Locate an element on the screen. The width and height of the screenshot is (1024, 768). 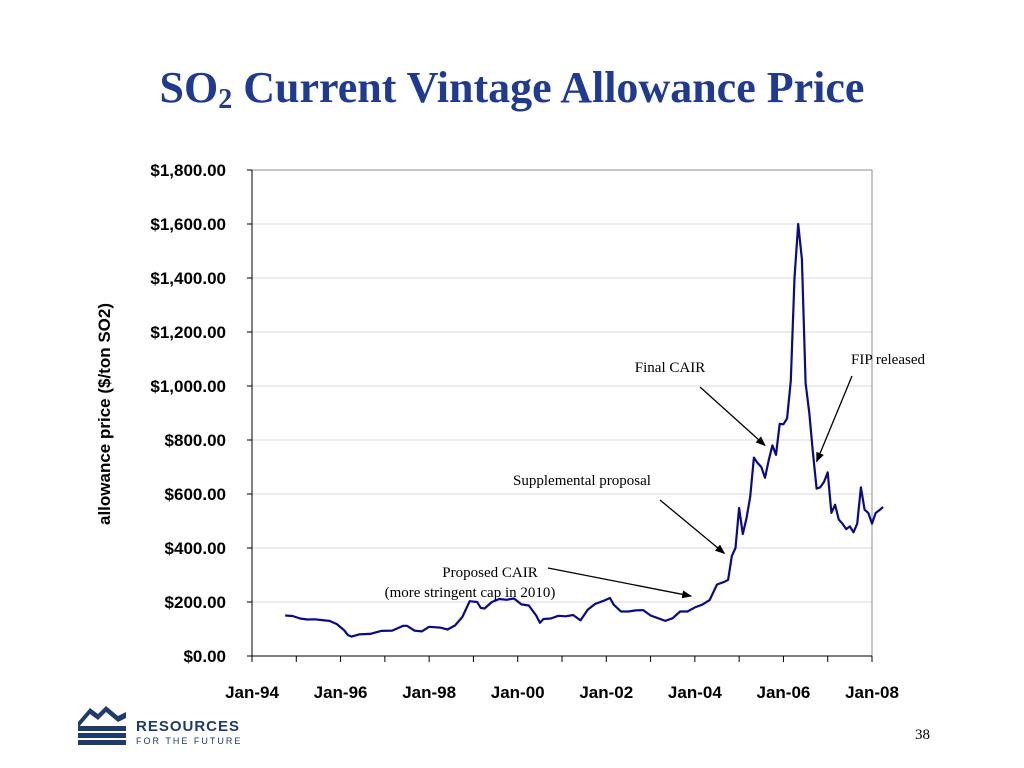
rff-logo-icon is located at coordinates (102, 725).